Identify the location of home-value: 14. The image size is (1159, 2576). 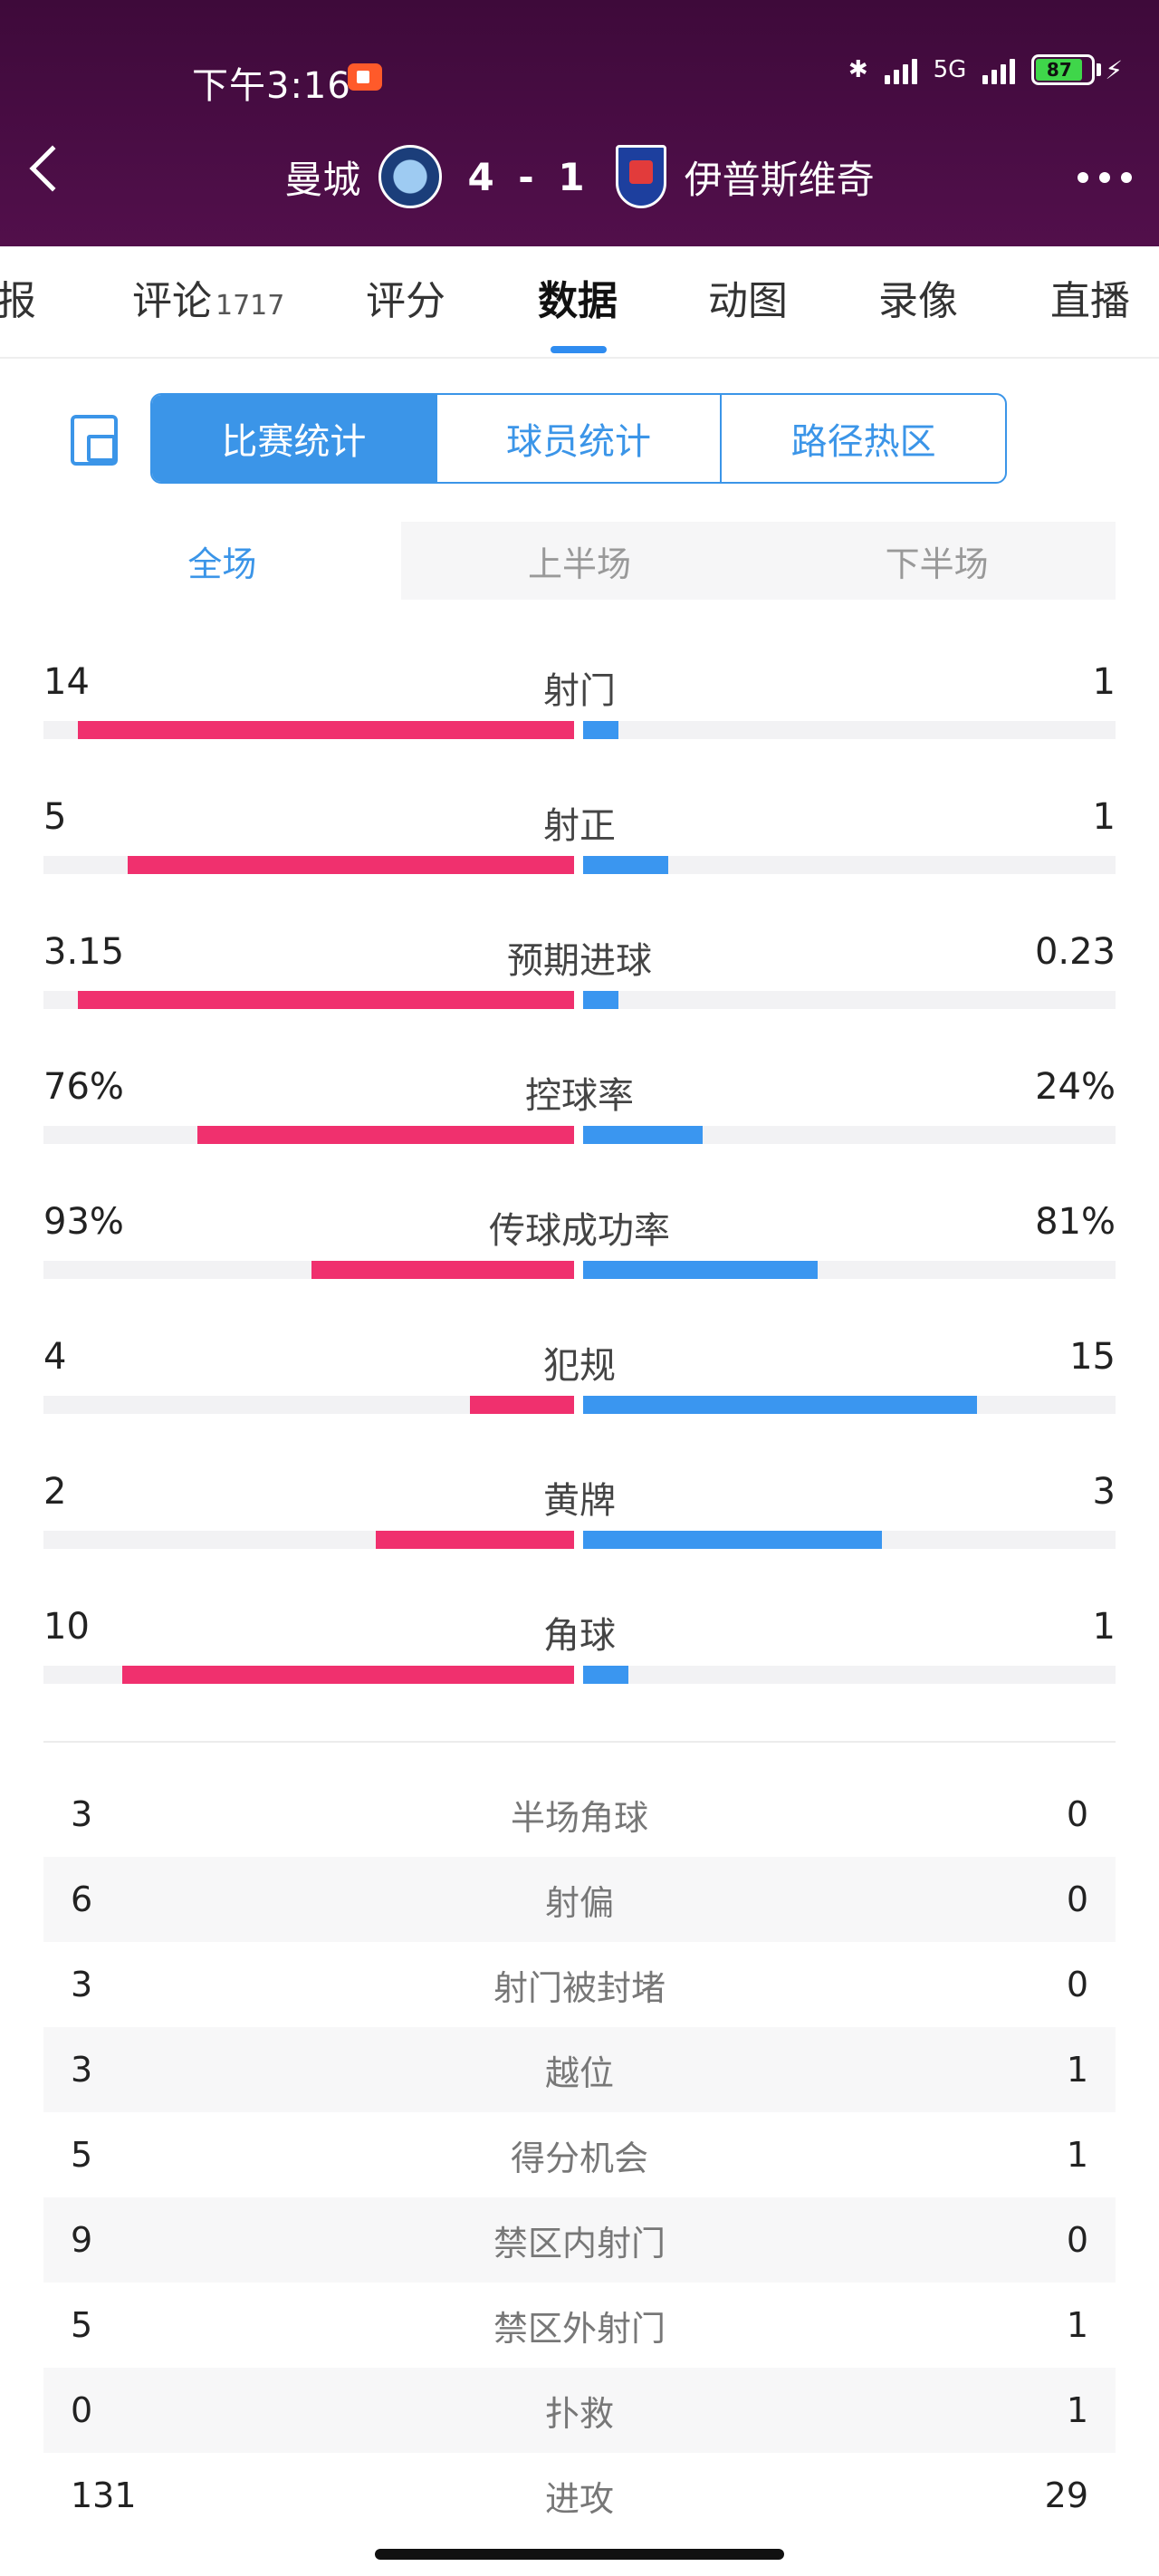
(66, 682).